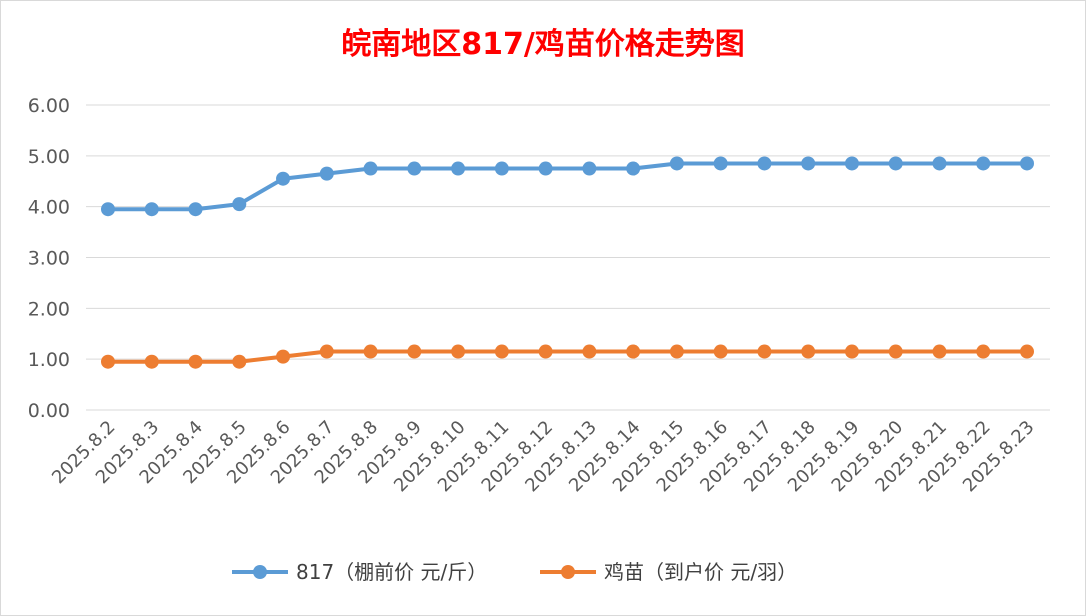 The image size is (1086, 616). I want to click on legend-label: 鸡苗（到户价 元/羽）, so click(700, 572).